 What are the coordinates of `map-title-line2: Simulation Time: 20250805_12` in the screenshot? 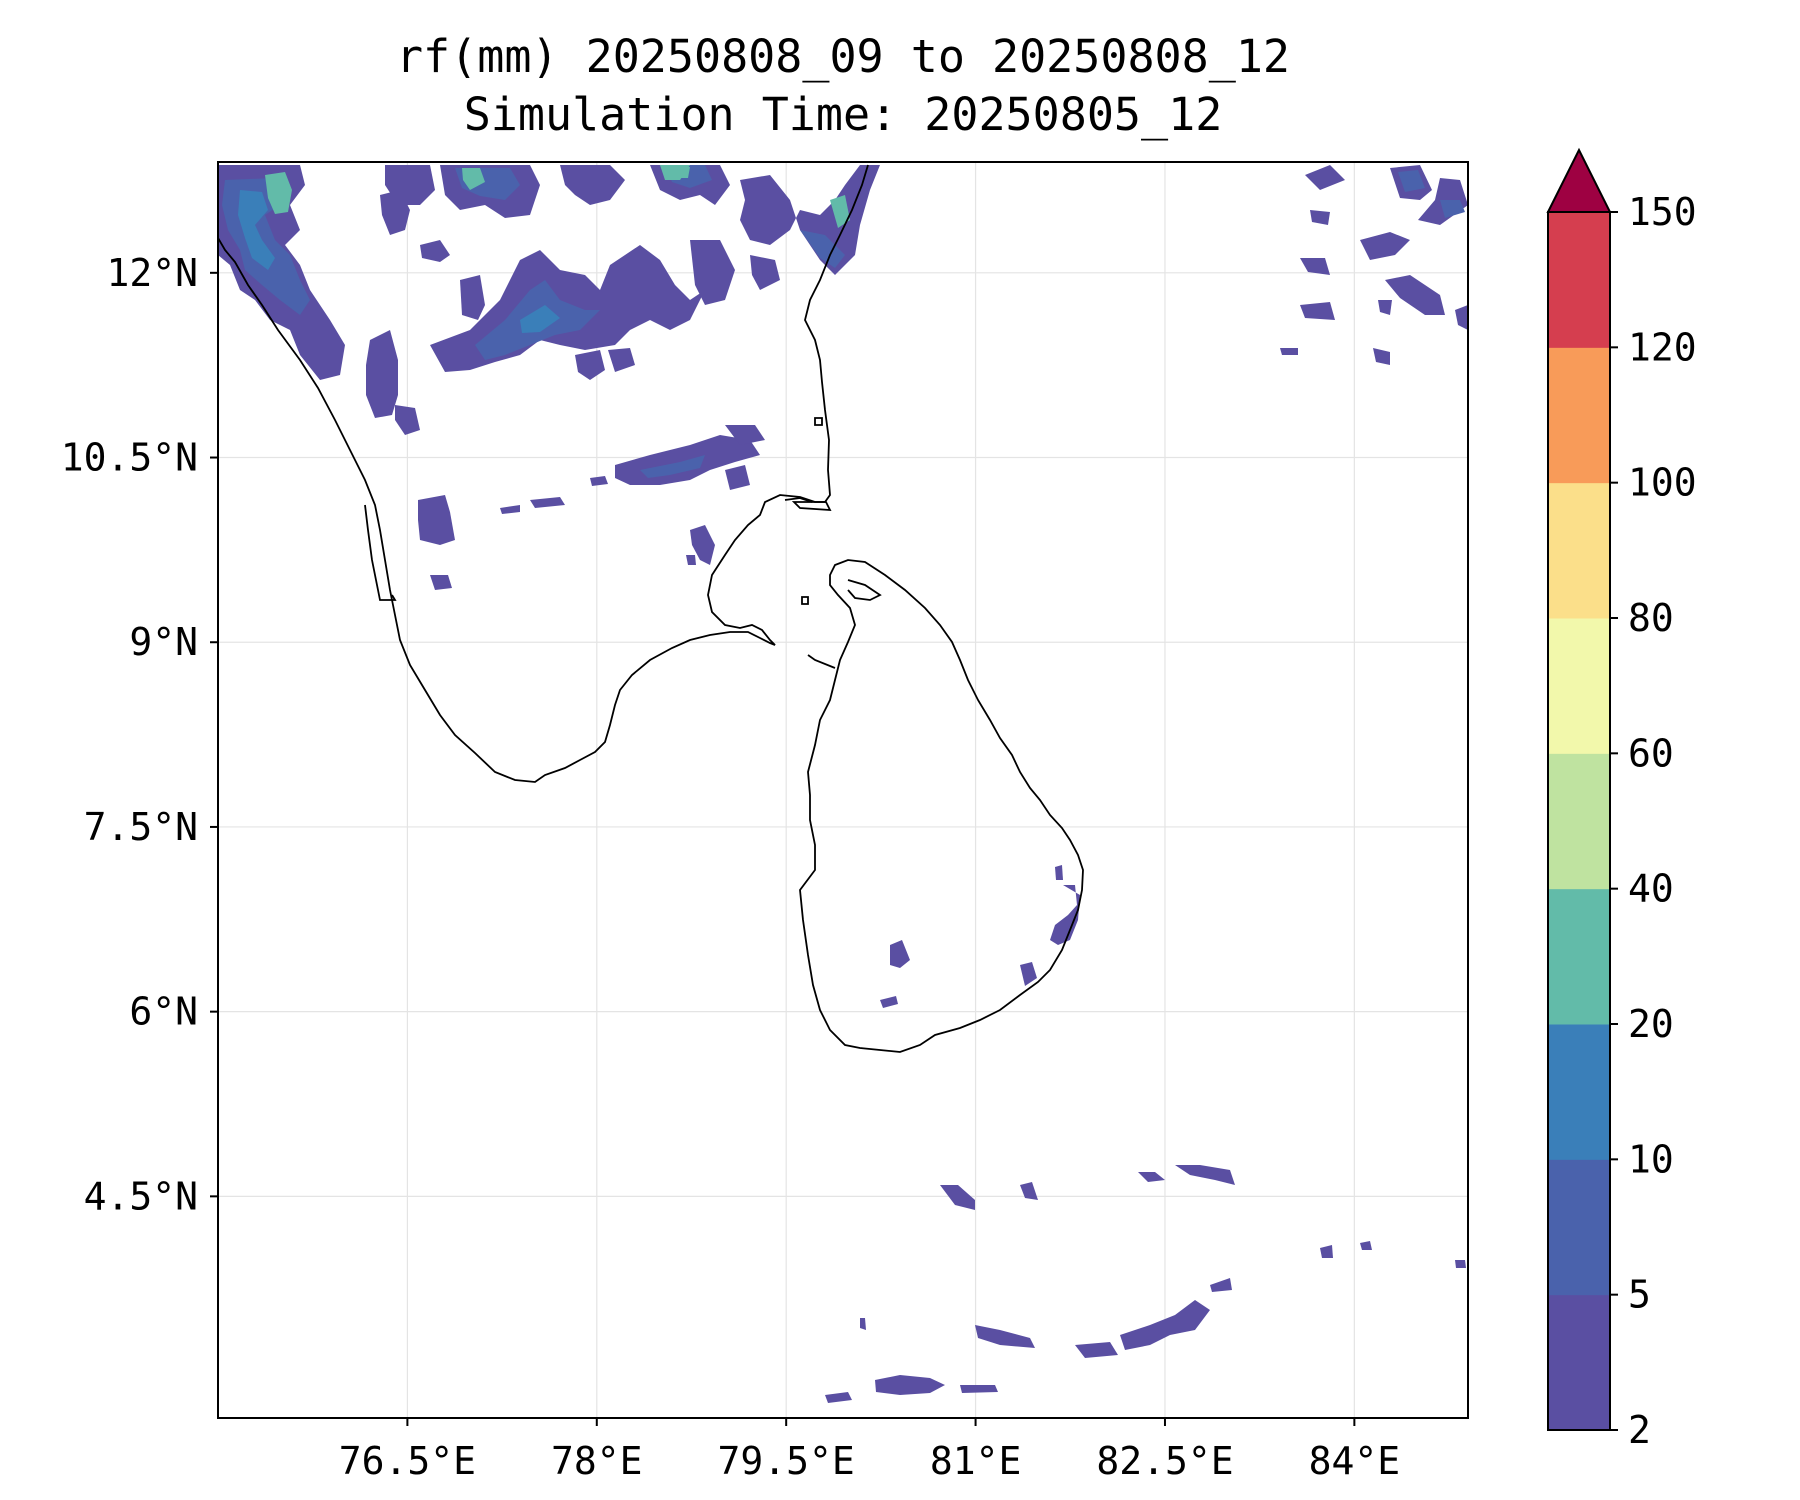 It's located at (843, 114).